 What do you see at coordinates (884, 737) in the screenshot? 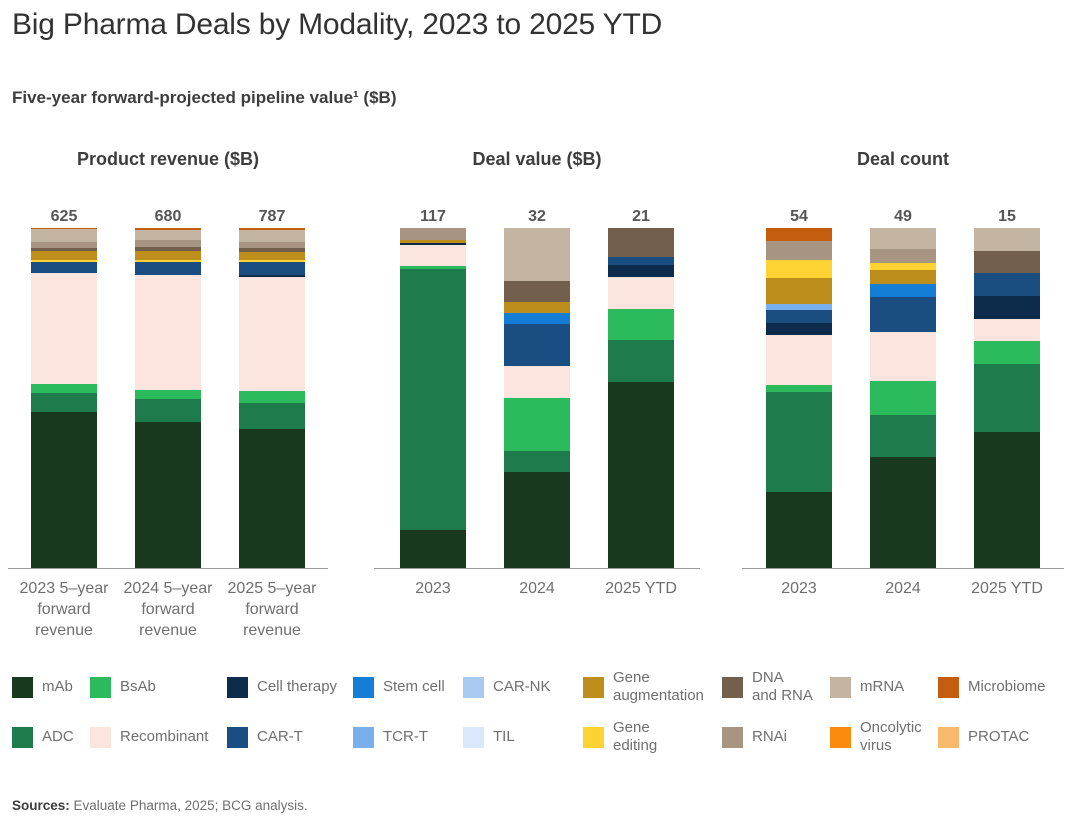
I see `legend-item-oncolytic-virus: Oncolytic virus` at bounding box center [884, 737].